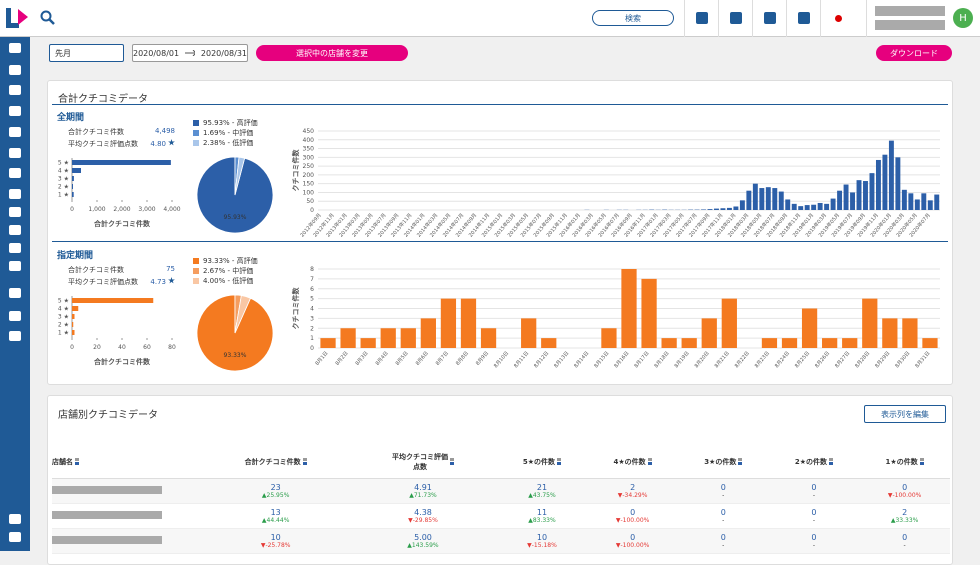  What do you see at coordinates (442, 358) in the screenshot?
I see `x-tick-label: 8月7日` at bounding box center [442, 358].